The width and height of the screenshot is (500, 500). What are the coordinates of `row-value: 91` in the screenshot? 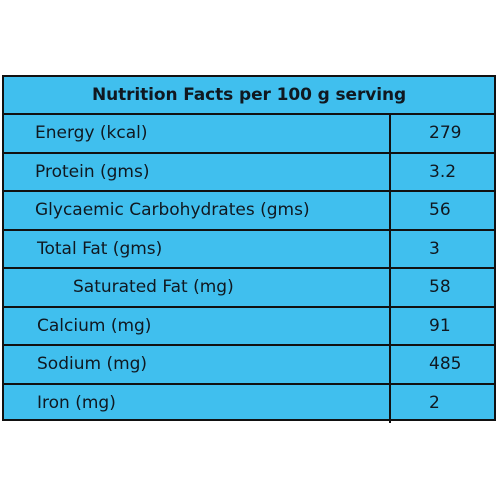 It's located at (440, 325).